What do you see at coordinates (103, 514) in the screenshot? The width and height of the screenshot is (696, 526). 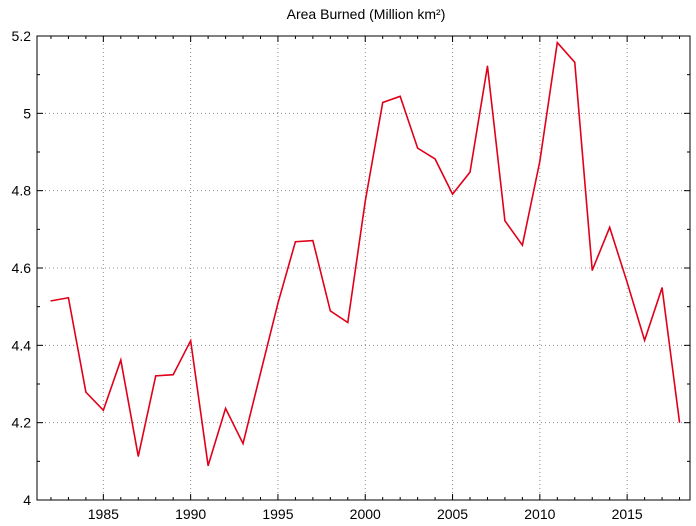 I see `x-tick-label: 1985` at bounding box center [103, 514].